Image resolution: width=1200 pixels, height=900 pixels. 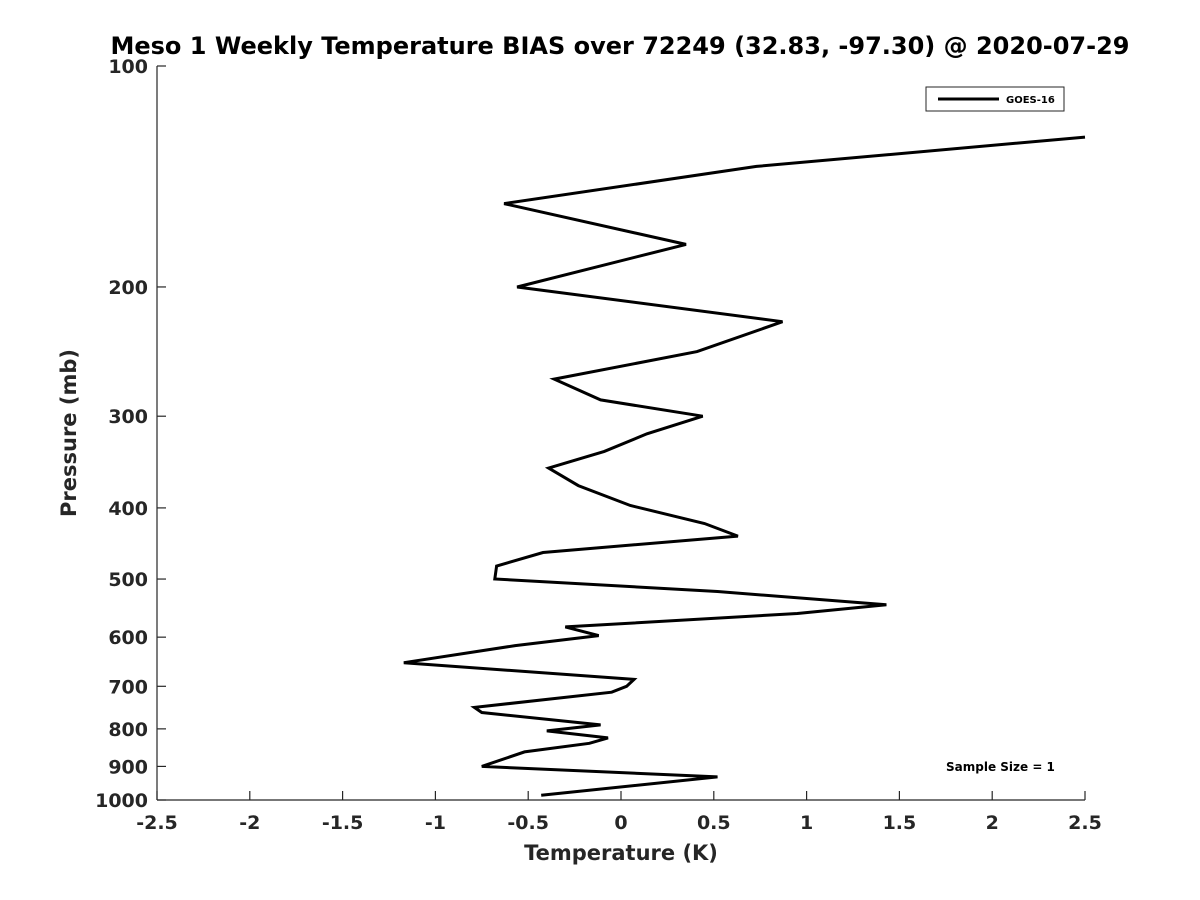 I want to click on y-tick-label: 1000, so click(x=121, y=801).